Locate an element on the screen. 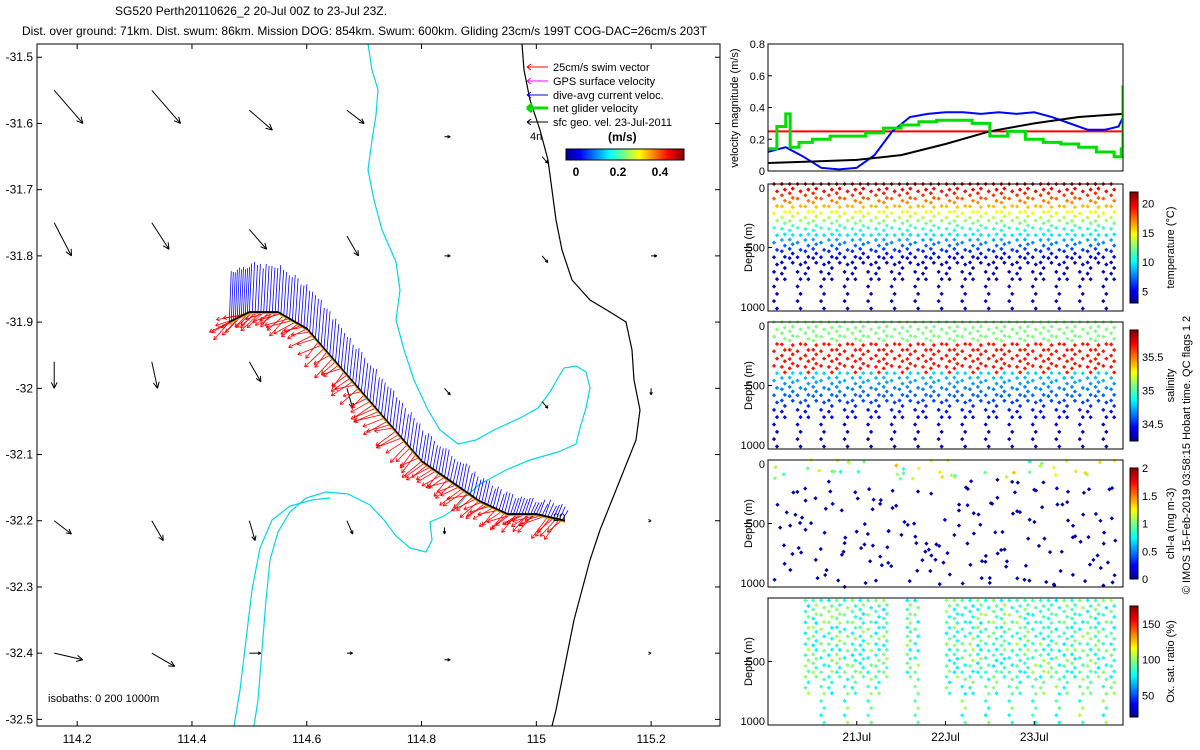 The height and width of the screenshot is (750, 1200). geo-vector is located at coordinates (651, 392).